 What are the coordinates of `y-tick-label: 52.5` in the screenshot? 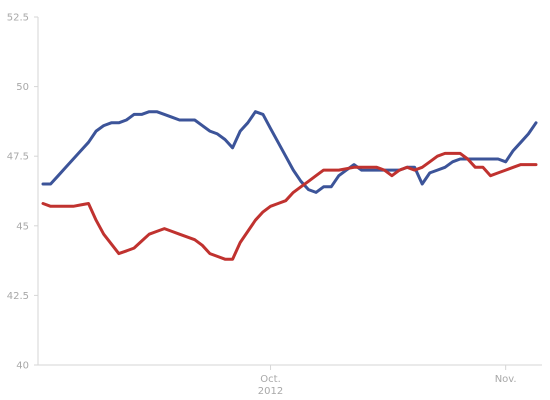 It's located at (18, 18).